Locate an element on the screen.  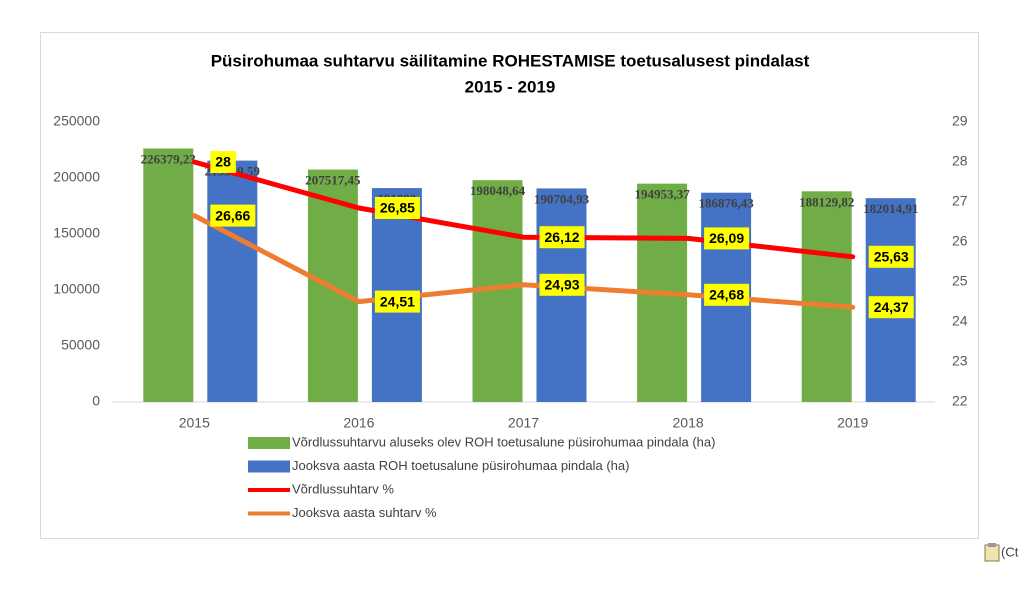
line-value-label: 26,66 is located at coordinates (232, 215).